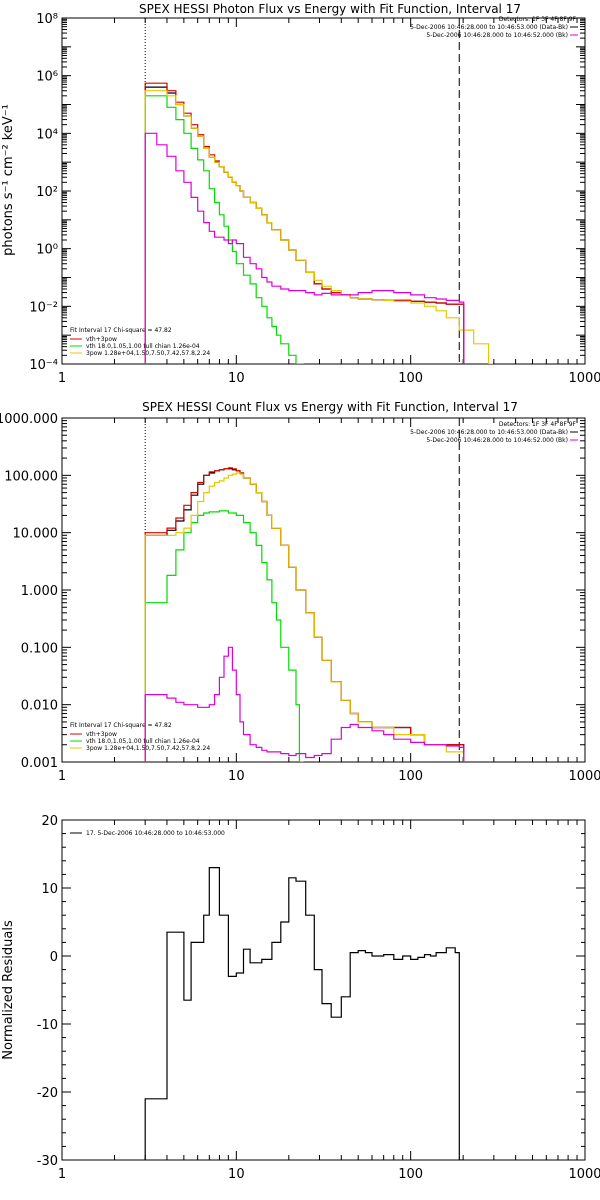  What do you see at coordinates (47, 134) in the screenshot?
I see `y-tick-label: 10⁴` at bounding box center [47, 134].